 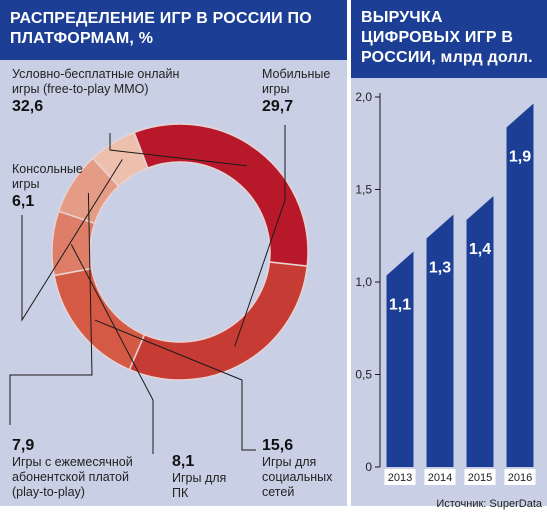 What do you see at coordinates (278, 106) in the screenshot?
I see `slice-value-mobile: 29,7` at bounding box center [278, 106].